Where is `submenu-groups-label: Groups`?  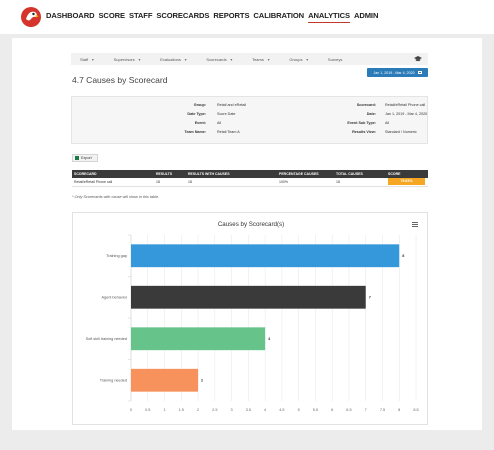 submenu-groups-label: Groups is located at coordinates (296, 59).